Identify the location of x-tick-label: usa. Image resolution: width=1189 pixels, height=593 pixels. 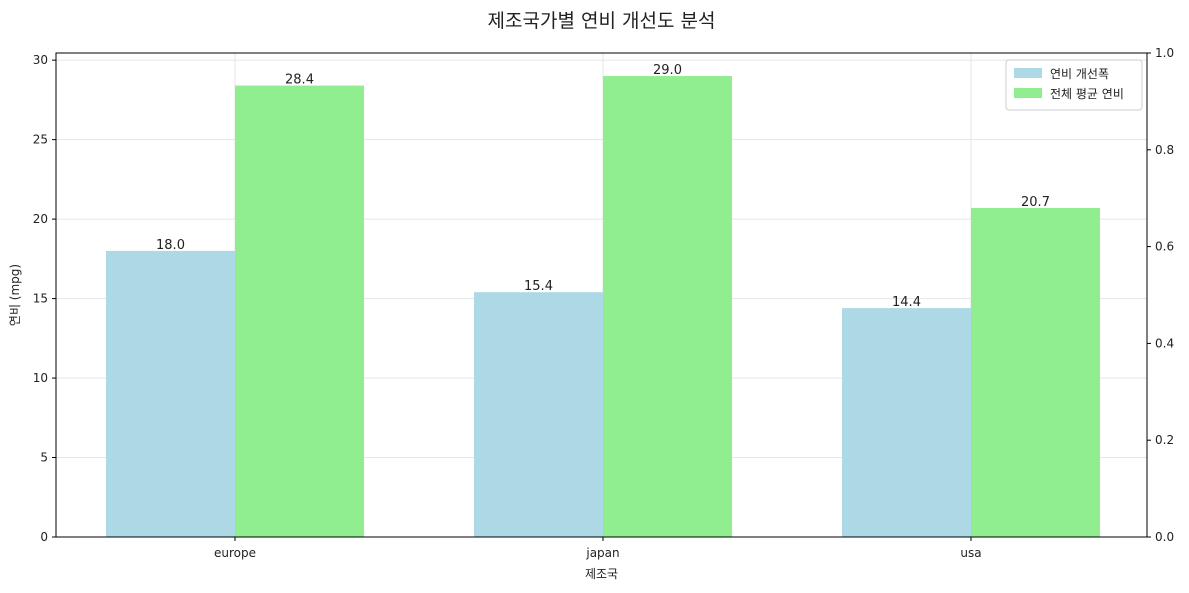
(970, 553).